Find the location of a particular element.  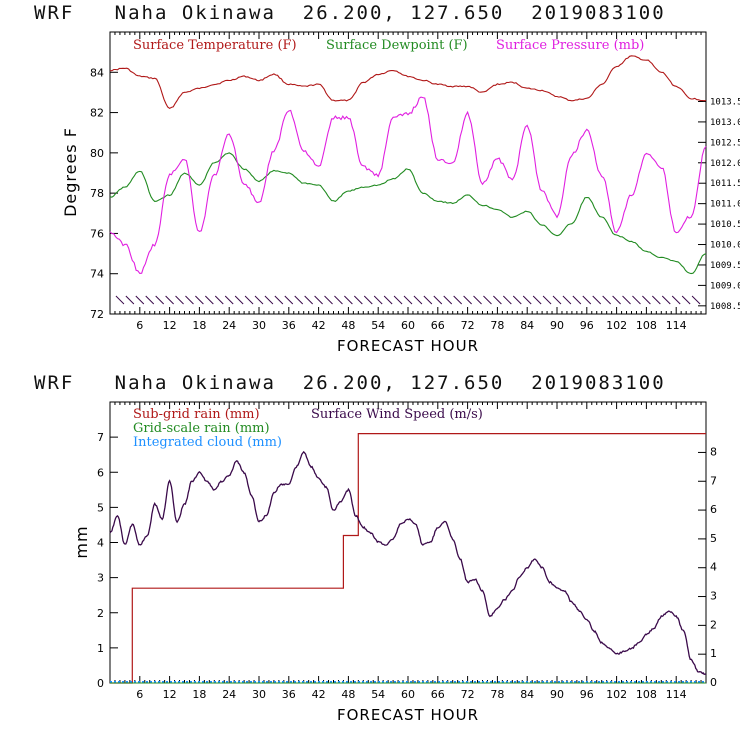

chart-1-x-tick-label: 18 is located at coordinates (199, 325).